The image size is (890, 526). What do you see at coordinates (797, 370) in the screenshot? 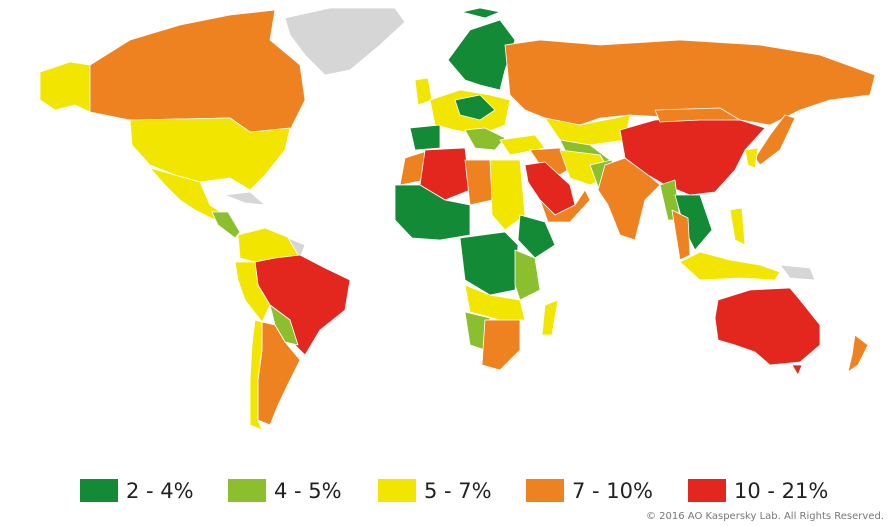
I see `tasmania` at bounding box center [797, 370].